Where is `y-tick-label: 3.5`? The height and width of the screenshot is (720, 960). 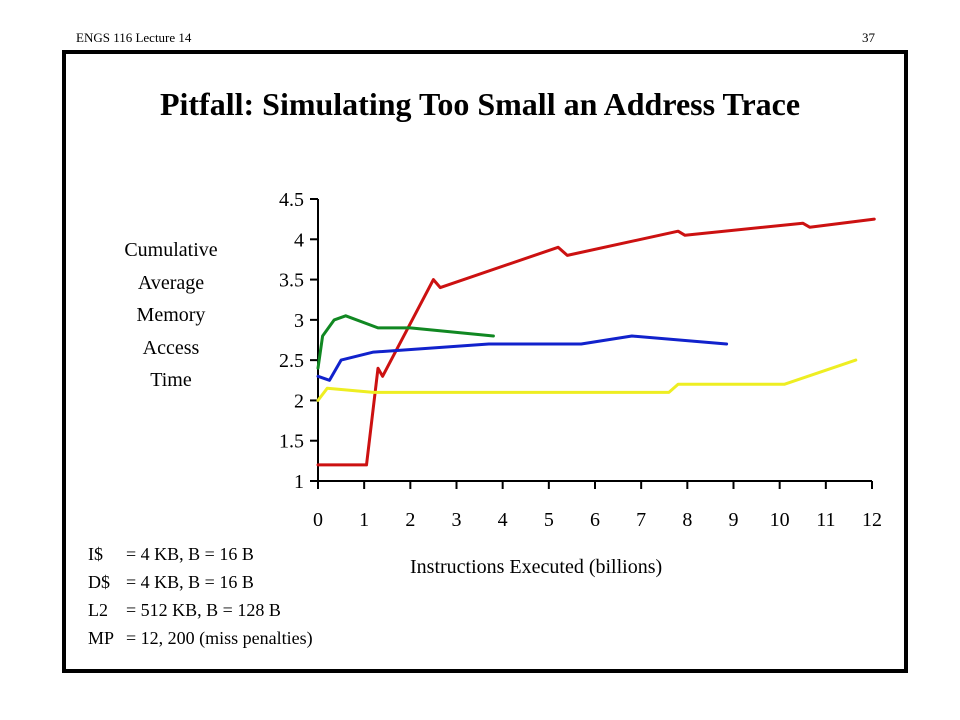
y-tick-label: 3.5 is located at coordinates (291, 281).